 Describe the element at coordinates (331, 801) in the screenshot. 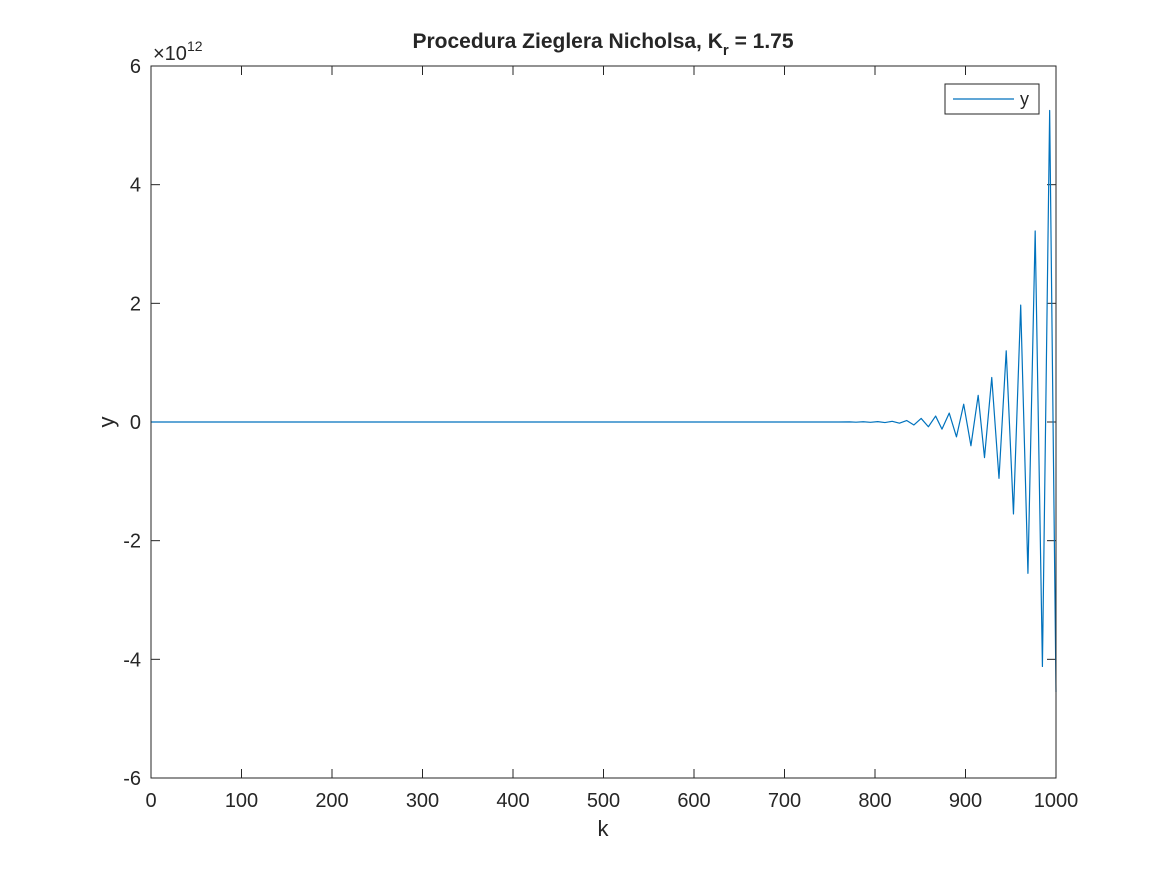

I see `x-tick-label: 200` at that location.